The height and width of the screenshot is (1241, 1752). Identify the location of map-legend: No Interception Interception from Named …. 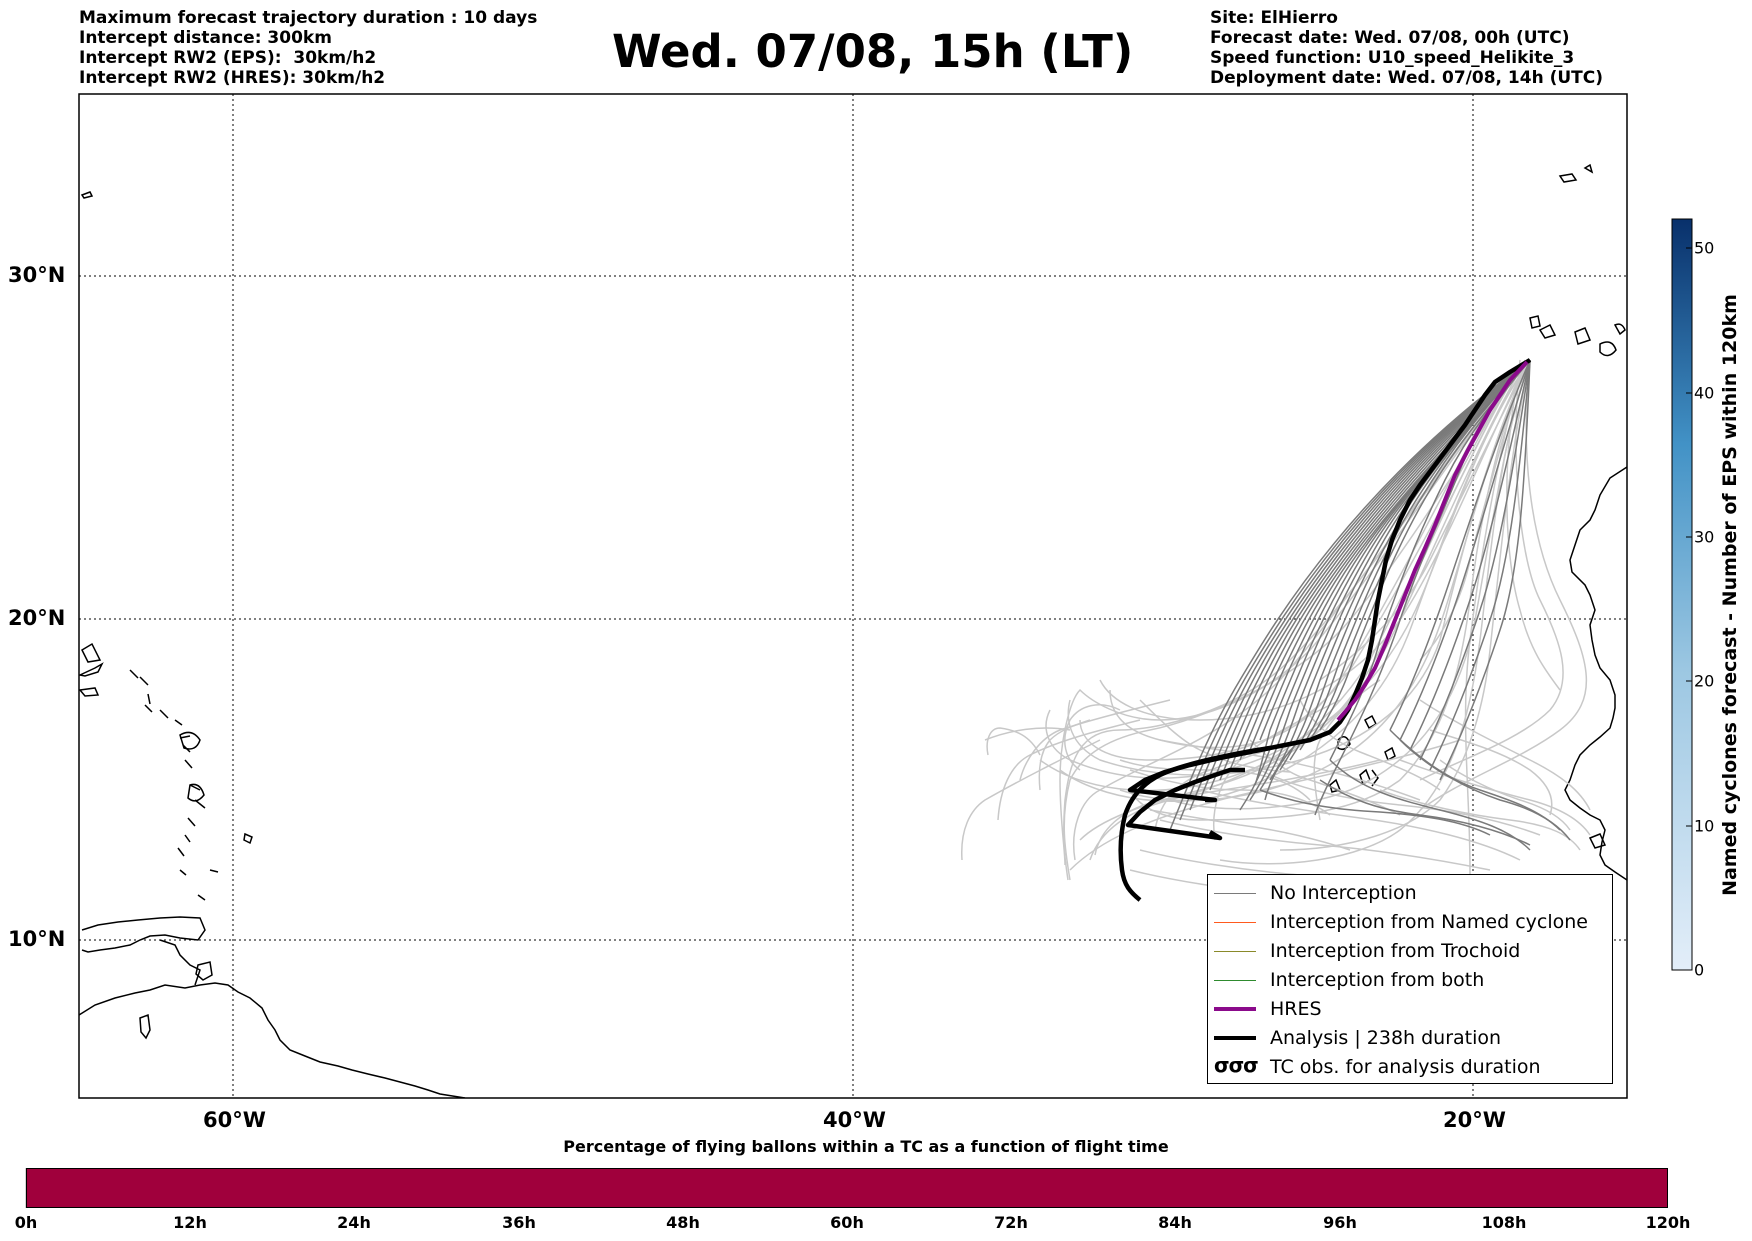
(1410, 979).